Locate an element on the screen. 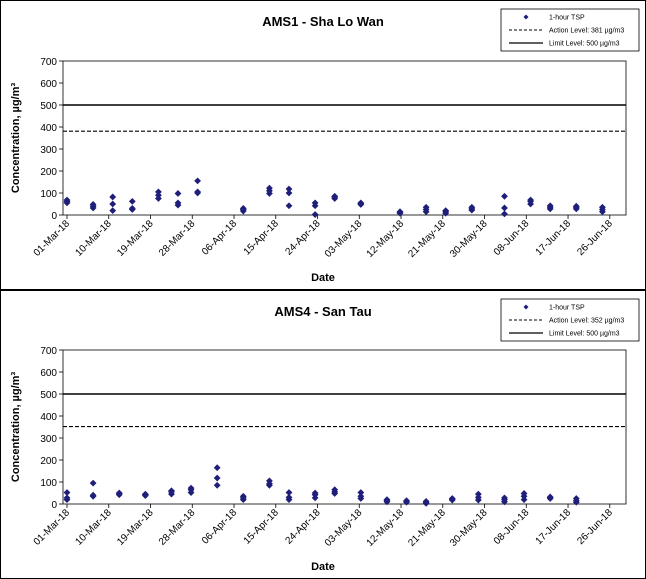 The image size is (646, 579). x-tick-label: 12-May-18 is located at coordinates (386, 239).